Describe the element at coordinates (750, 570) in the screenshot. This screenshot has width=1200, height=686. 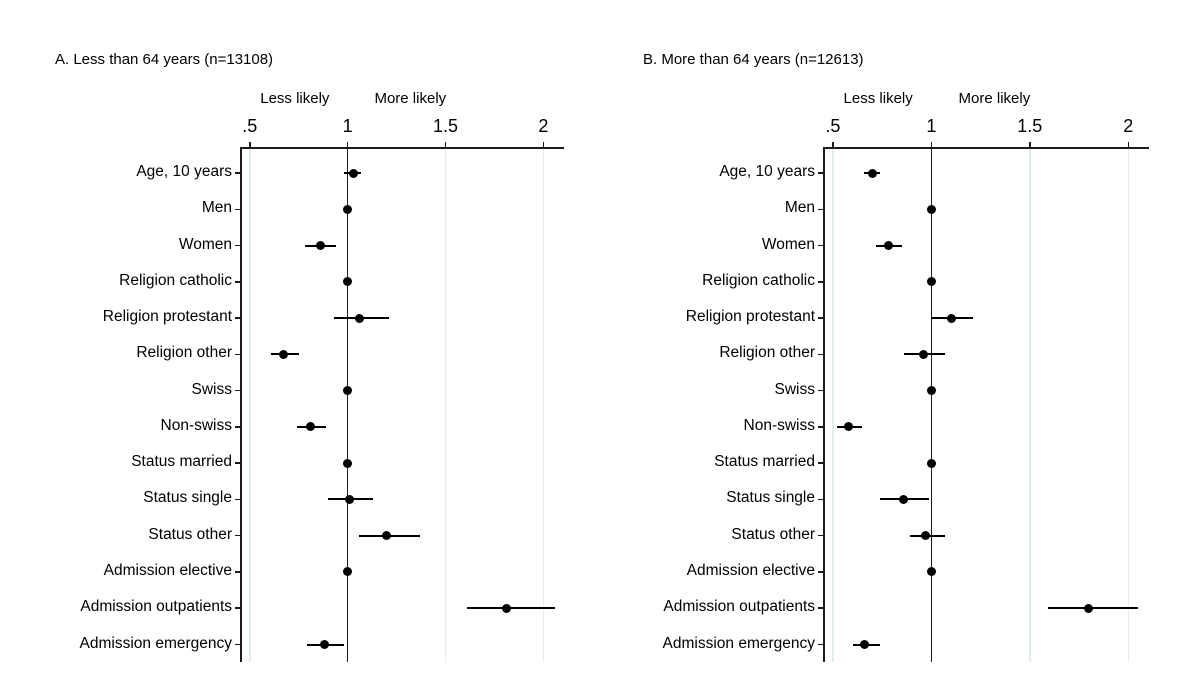
I see `category-label: Admission elective` at that location.